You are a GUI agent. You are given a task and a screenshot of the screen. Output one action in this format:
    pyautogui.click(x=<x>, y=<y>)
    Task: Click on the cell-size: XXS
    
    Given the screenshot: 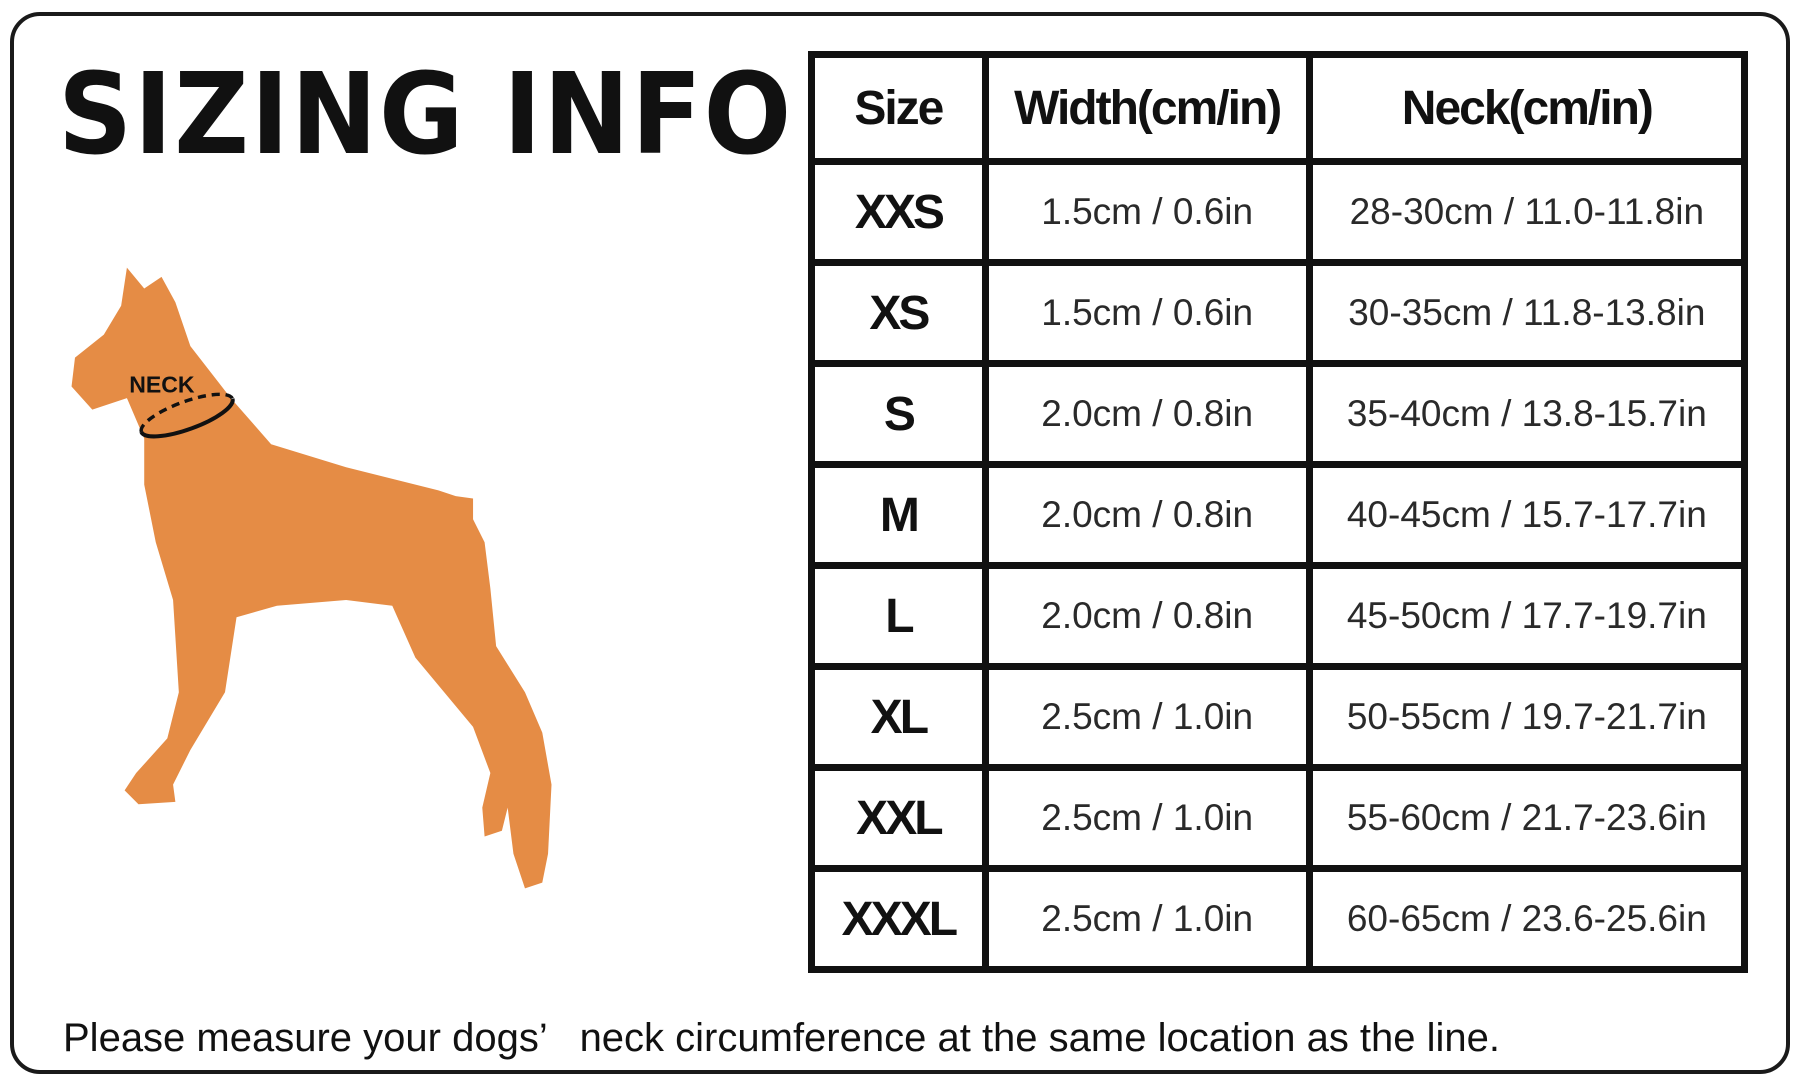 What is the action you would take?
    pyautogui.click(x=898, y=212)
    